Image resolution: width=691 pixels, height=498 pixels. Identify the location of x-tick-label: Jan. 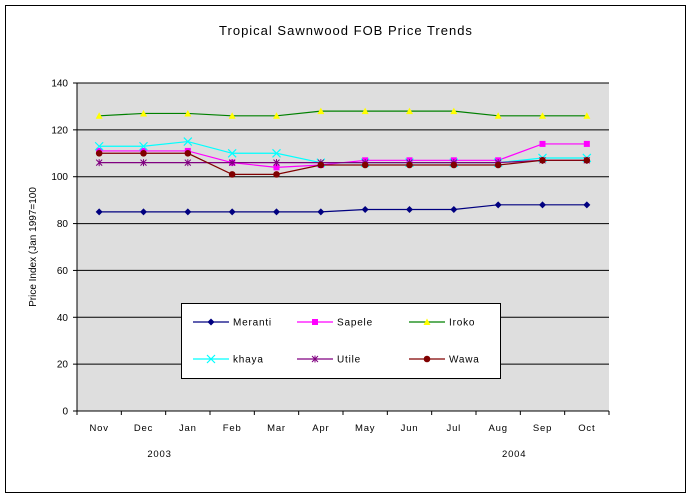
(188, 428).